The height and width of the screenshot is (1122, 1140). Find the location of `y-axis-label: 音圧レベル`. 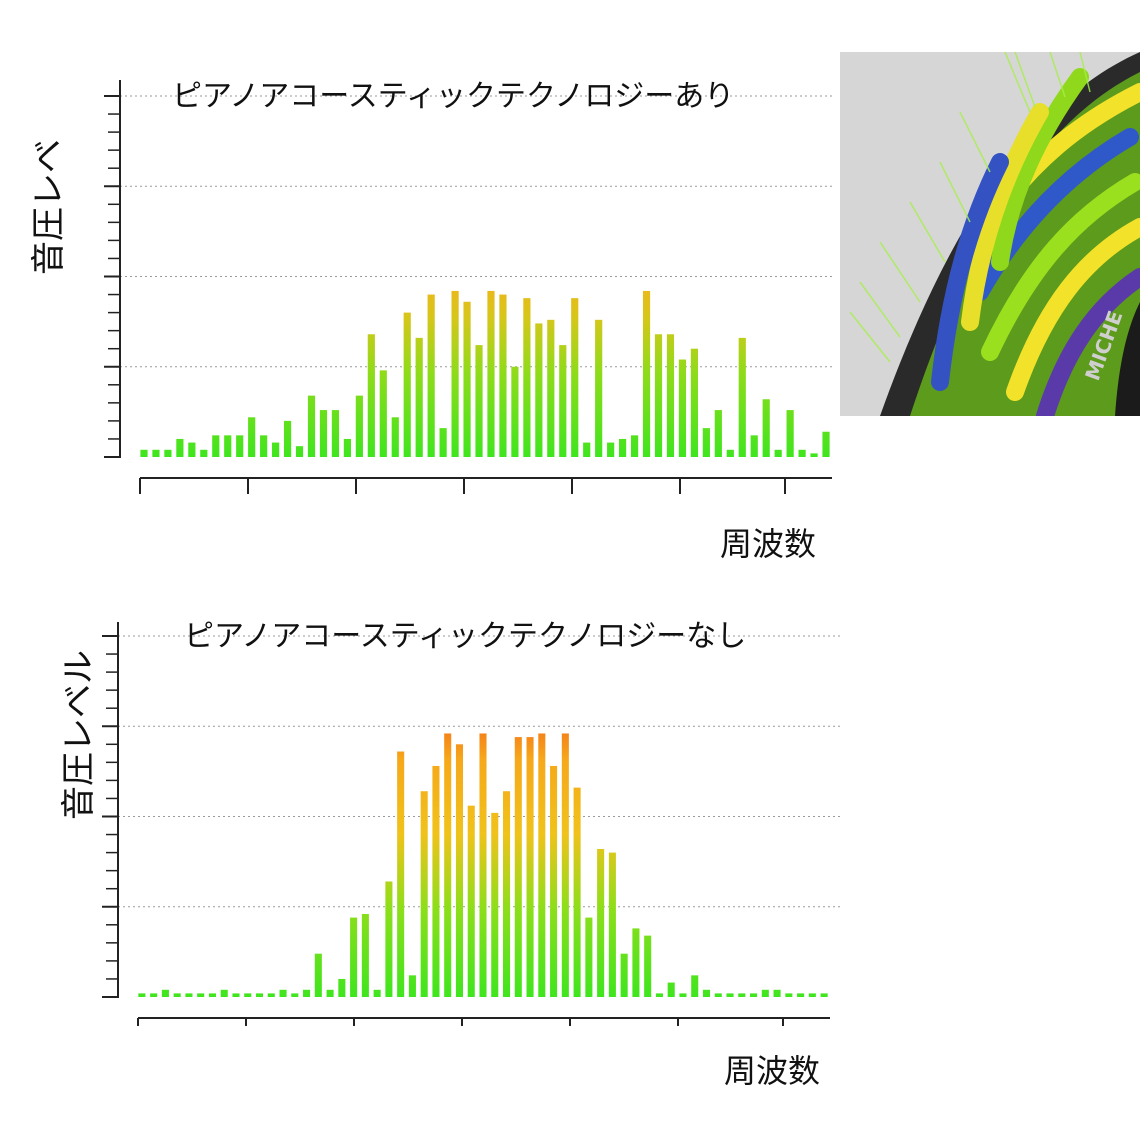

y-axis-label: 音圧レベル is located at coordinates (79, 735).